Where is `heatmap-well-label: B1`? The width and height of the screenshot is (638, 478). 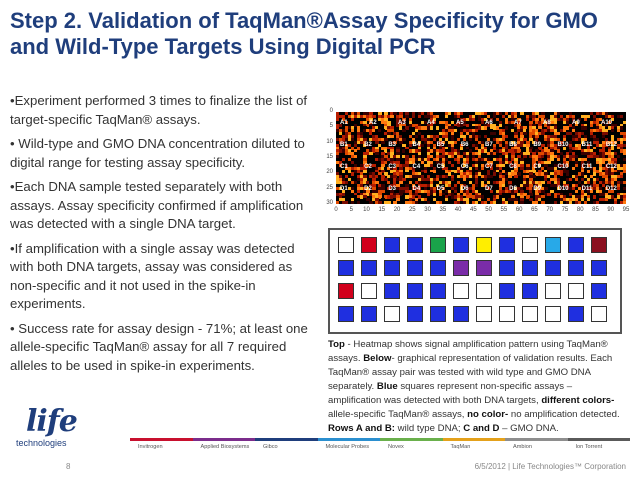
heatmap-well-label: B1 is located at coordinates (344, 145).